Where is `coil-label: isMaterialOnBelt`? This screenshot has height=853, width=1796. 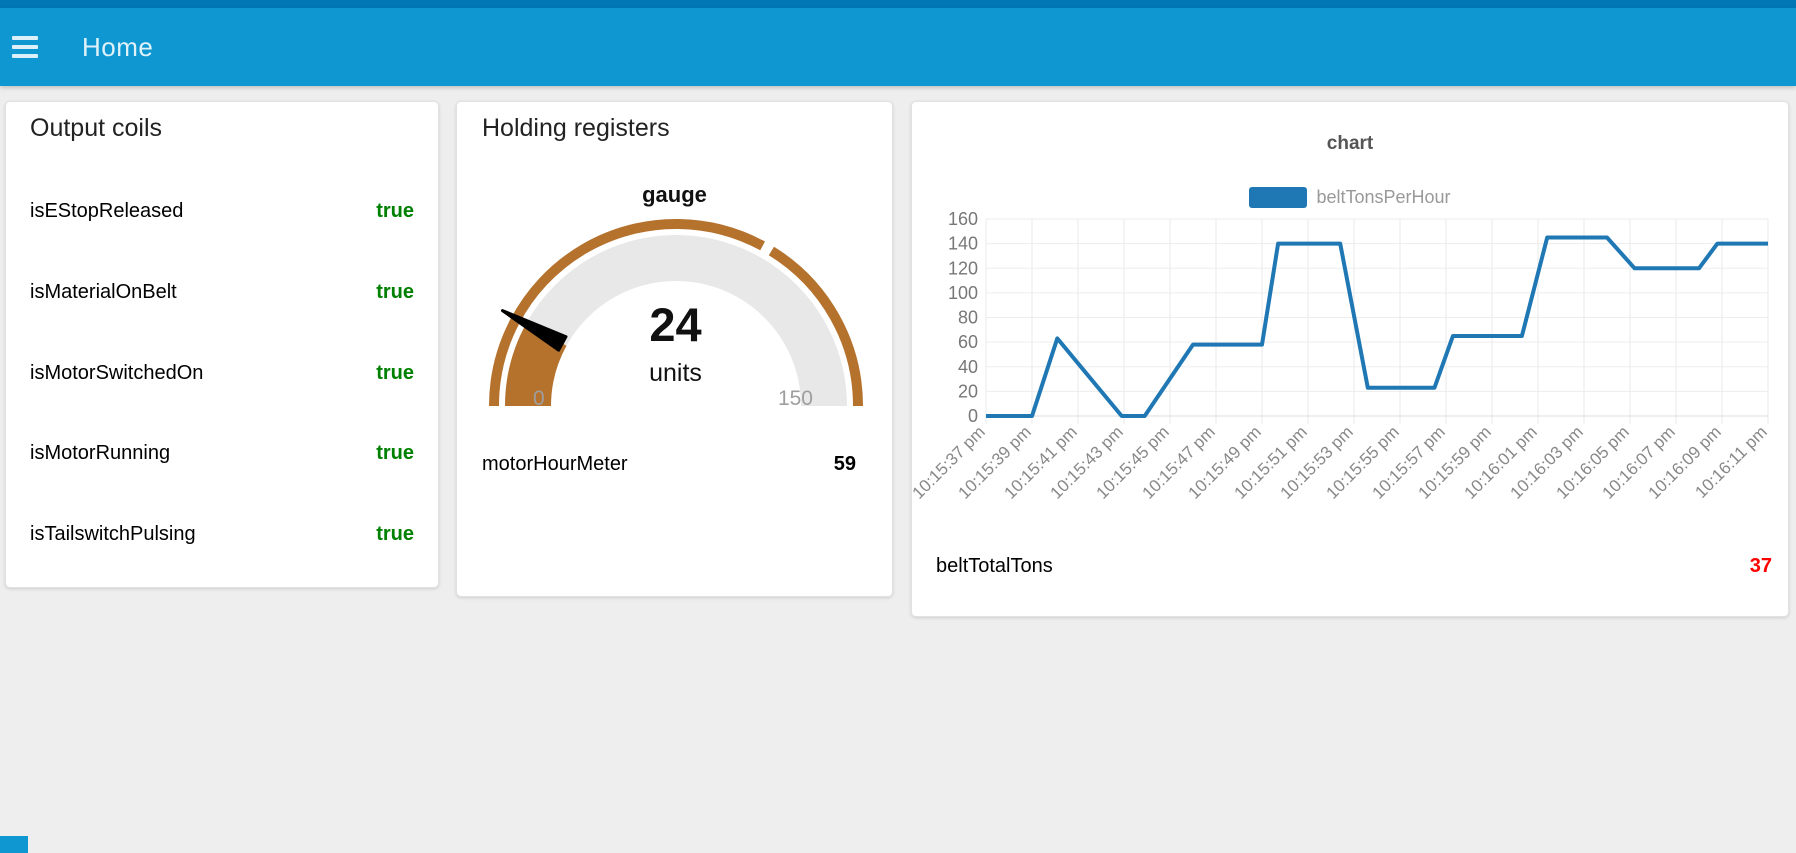
coil-label: isMaterialOnBelt is located at coordinates (103, 291).